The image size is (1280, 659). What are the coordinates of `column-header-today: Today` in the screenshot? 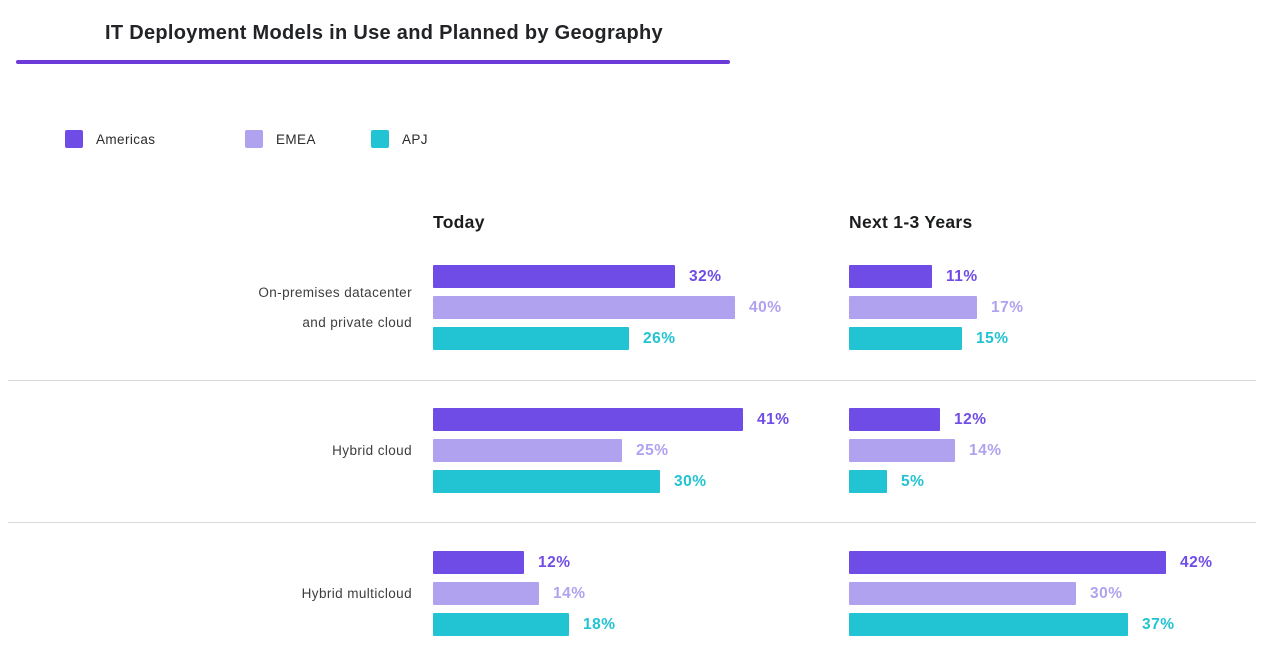 It's located at (459, 222).